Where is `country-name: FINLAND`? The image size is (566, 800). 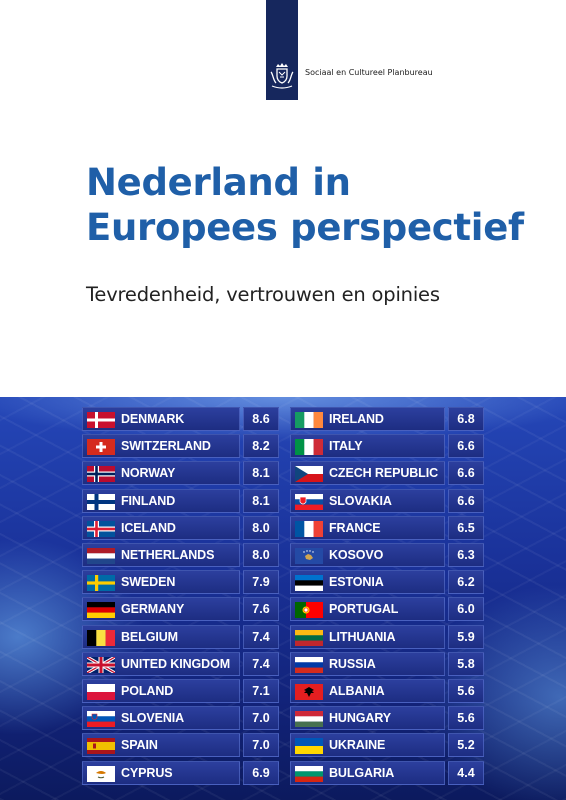
country-name: FINLAND is located at coordinates (148, 500).